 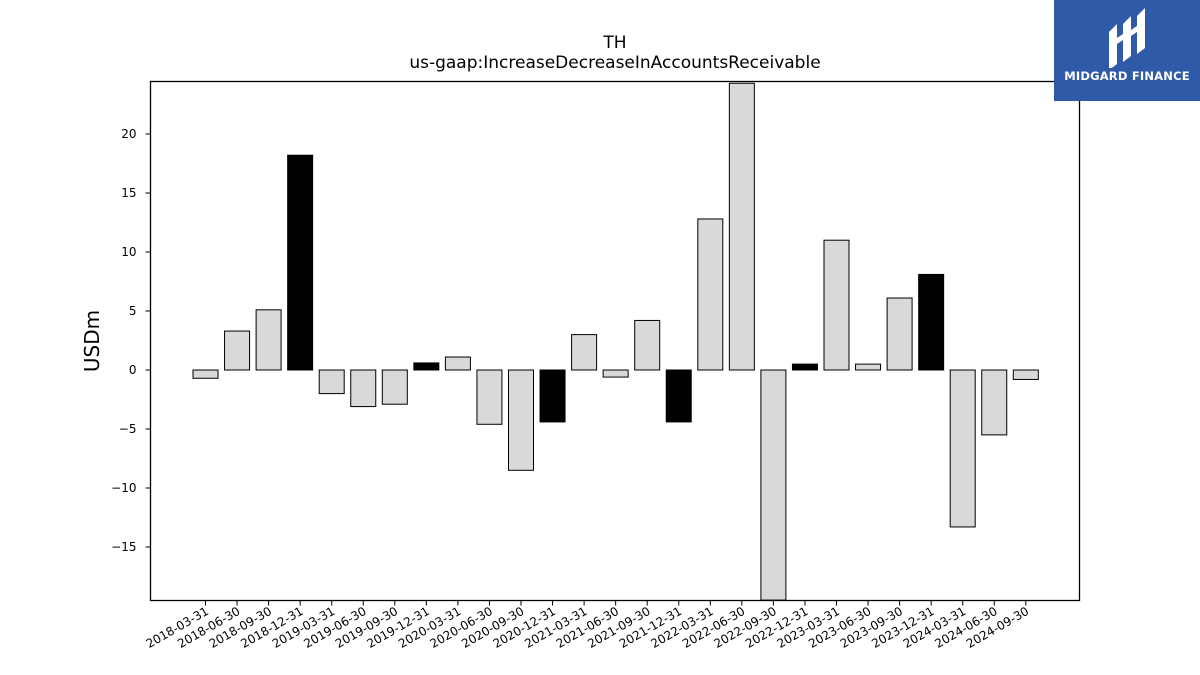 I want to click on y-tick-label: −10, so click(x=123, y=488).